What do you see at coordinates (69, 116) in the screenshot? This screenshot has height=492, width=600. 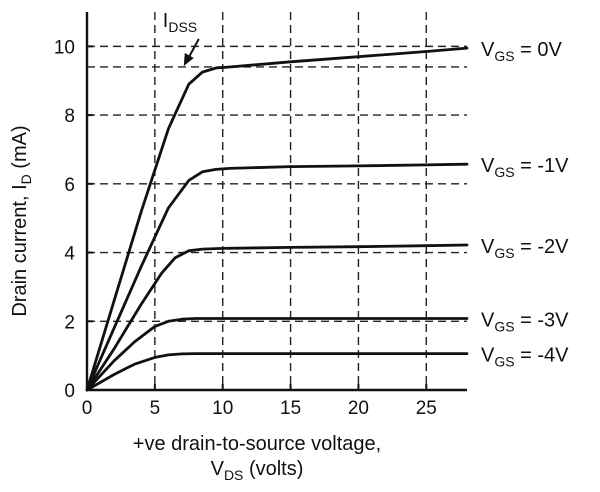 I see `y-tick-label: 8` at bounding box center [69, 116].